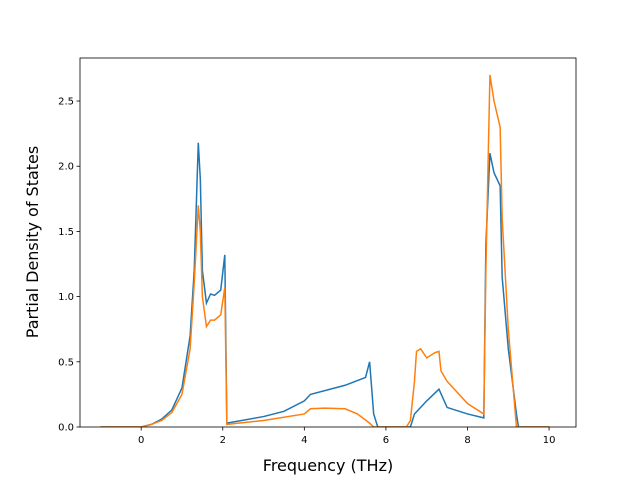 The height and width of the screenshot is (480, 640). What do you see at coordinates (66, 362) in the screenshot?
I see `y-tick-label: 0.5` at bounding box center [66, 362].